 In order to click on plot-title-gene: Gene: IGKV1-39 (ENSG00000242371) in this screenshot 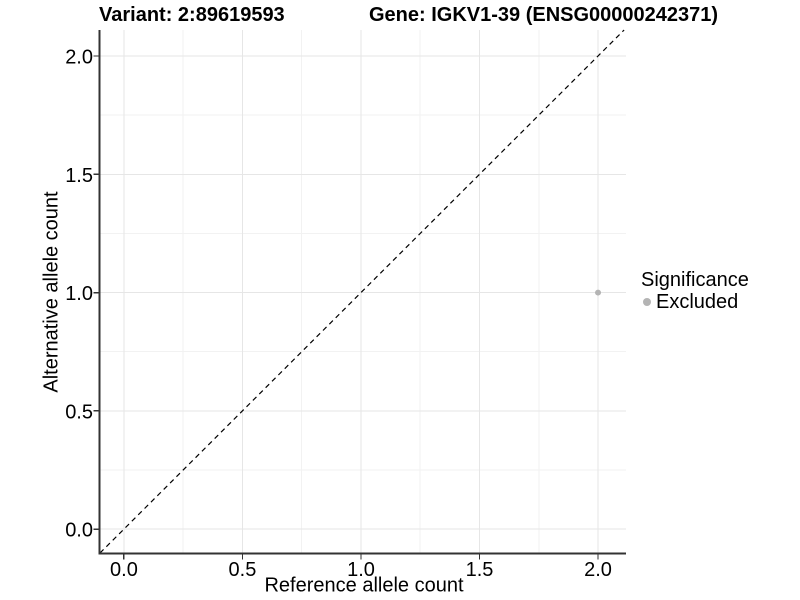, I will do `click(544, 15)`.